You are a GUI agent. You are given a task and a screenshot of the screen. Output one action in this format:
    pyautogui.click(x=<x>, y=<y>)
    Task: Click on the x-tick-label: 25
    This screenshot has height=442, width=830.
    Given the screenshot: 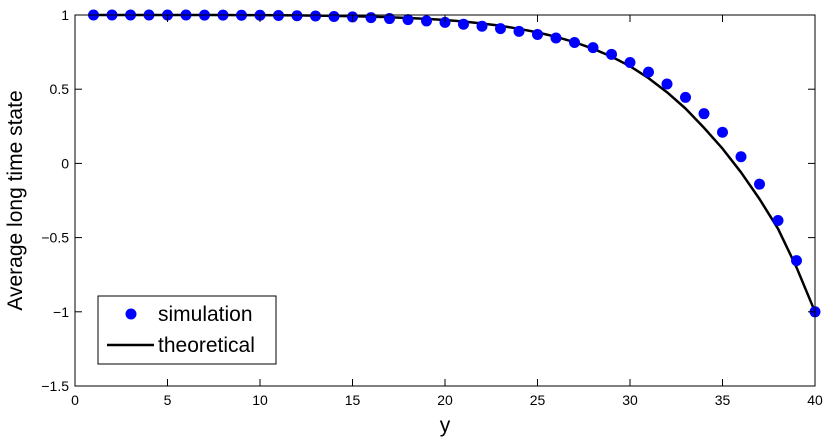 What is the action you would take?
    pyautogui.click(x=538, y=400)
    